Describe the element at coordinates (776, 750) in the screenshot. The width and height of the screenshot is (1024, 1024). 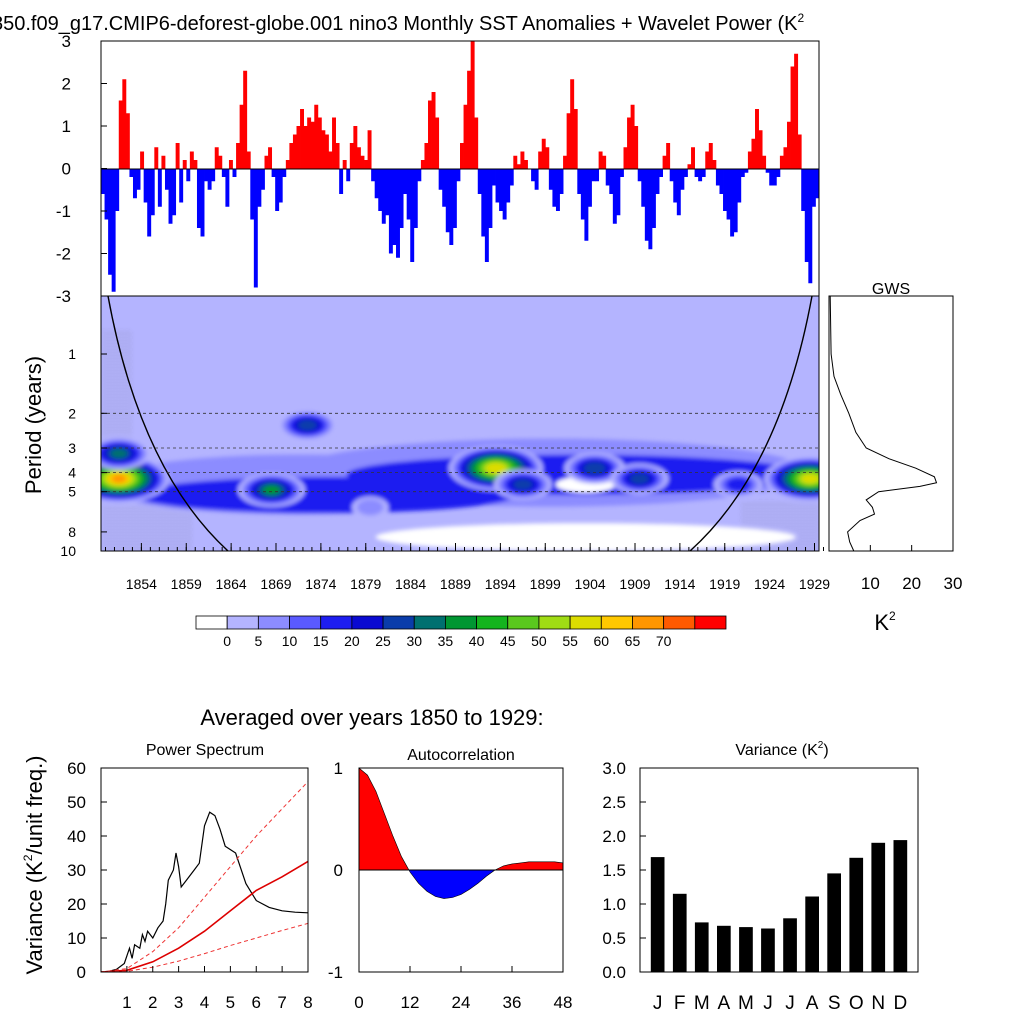
I see `variance-title-text: Variance (K` at that location.